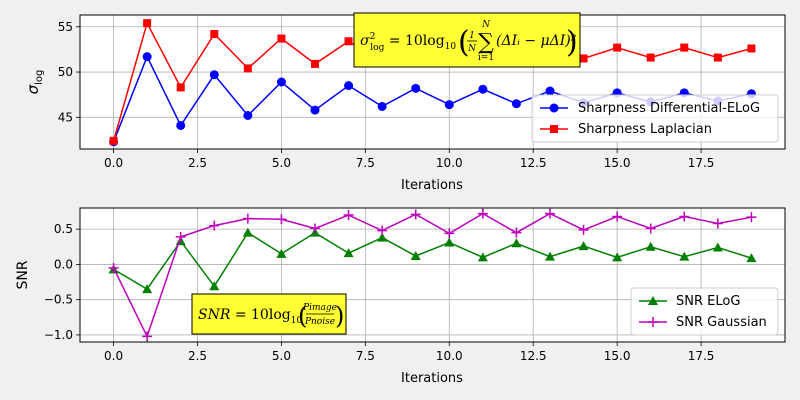  Describe the element at coordinates (467, 40) in the screenshot. I see `annotation-box-top` at that location.